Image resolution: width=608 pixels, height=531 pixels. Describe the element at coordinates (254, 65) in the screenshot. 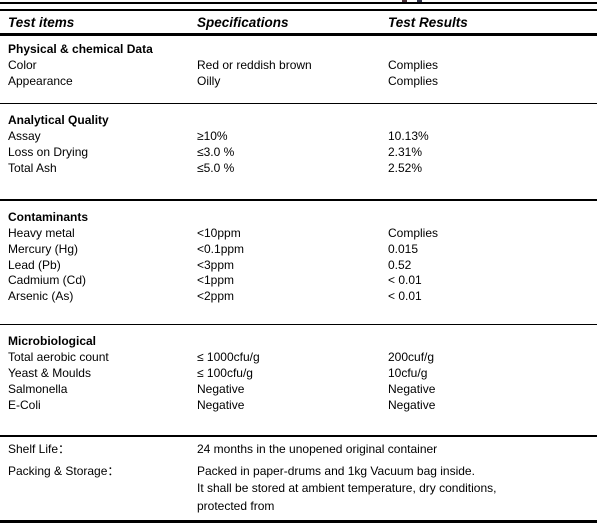

I see `spec-cell: Red or reddish brown` at that location.